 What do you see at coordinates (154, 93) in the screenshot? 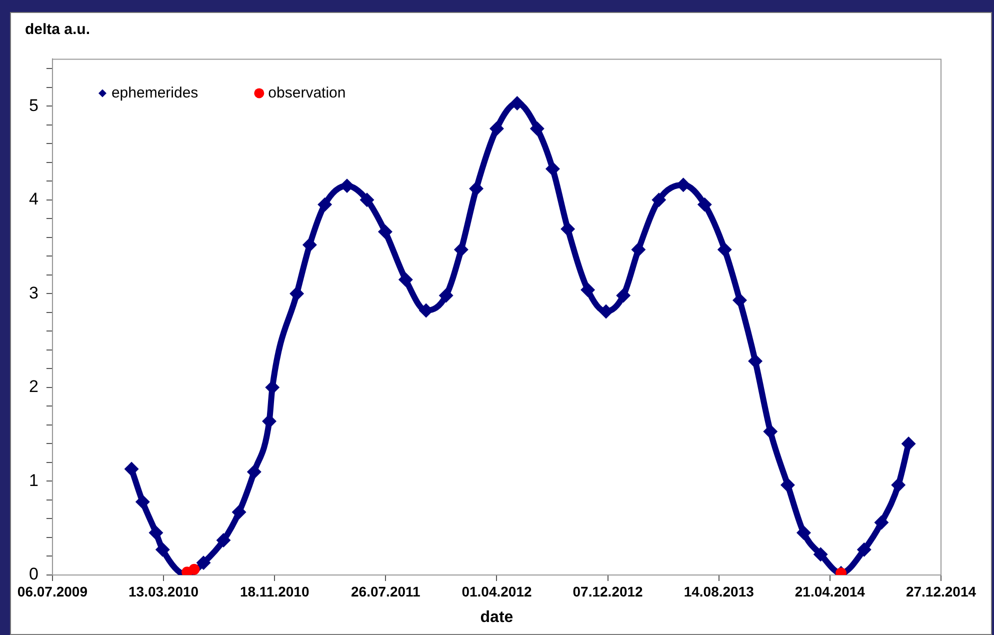
I see `legend-label: ephemerides` at bounding box center [154, 93].